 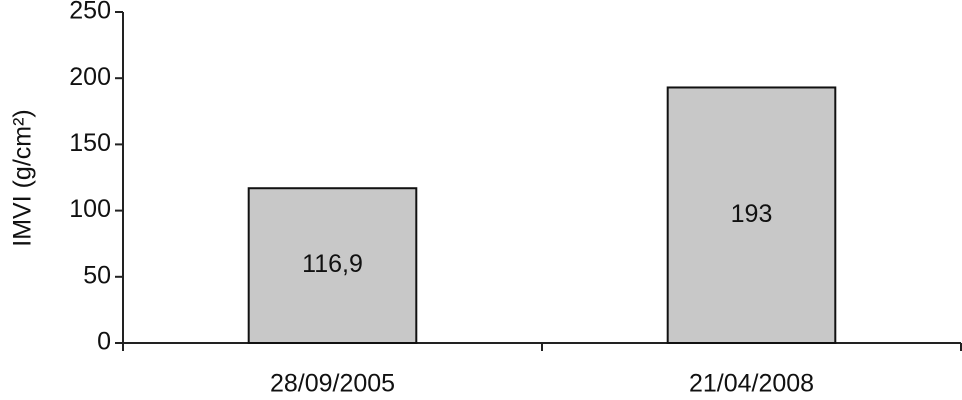 What do you see at coordinates (90, 209) in the screenshot?
I see `y-tick-label: 100` at bounding box center [90, 209].